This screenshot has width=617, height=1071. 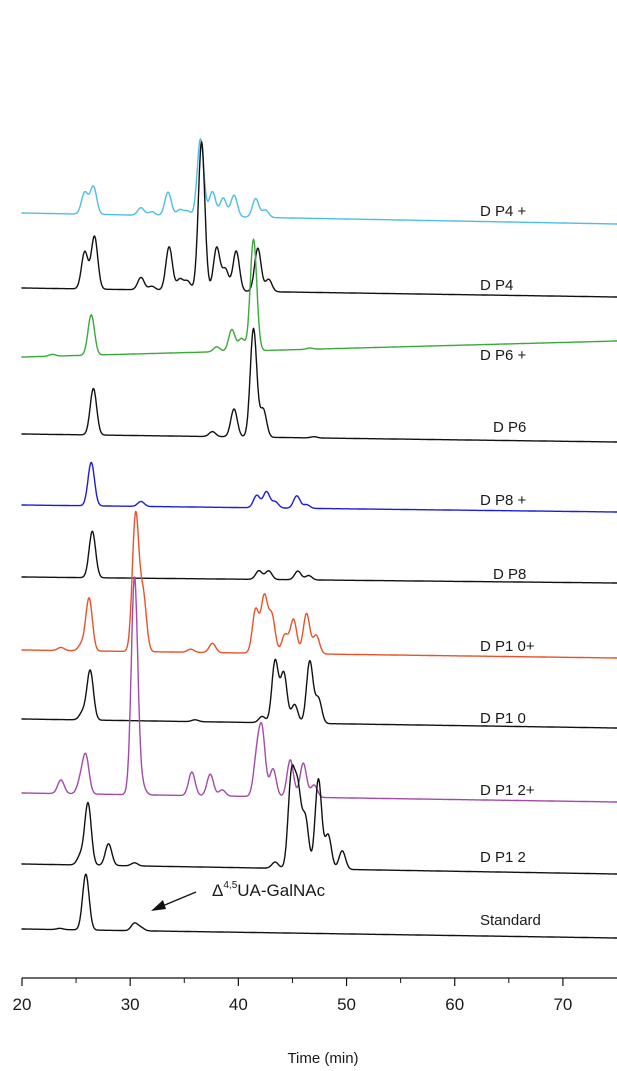 What do you see at coordinates (507, 646) in the screenshot?
I see `series-label-d-p1-0: D P1 0+` at bounding box center [507, 646].